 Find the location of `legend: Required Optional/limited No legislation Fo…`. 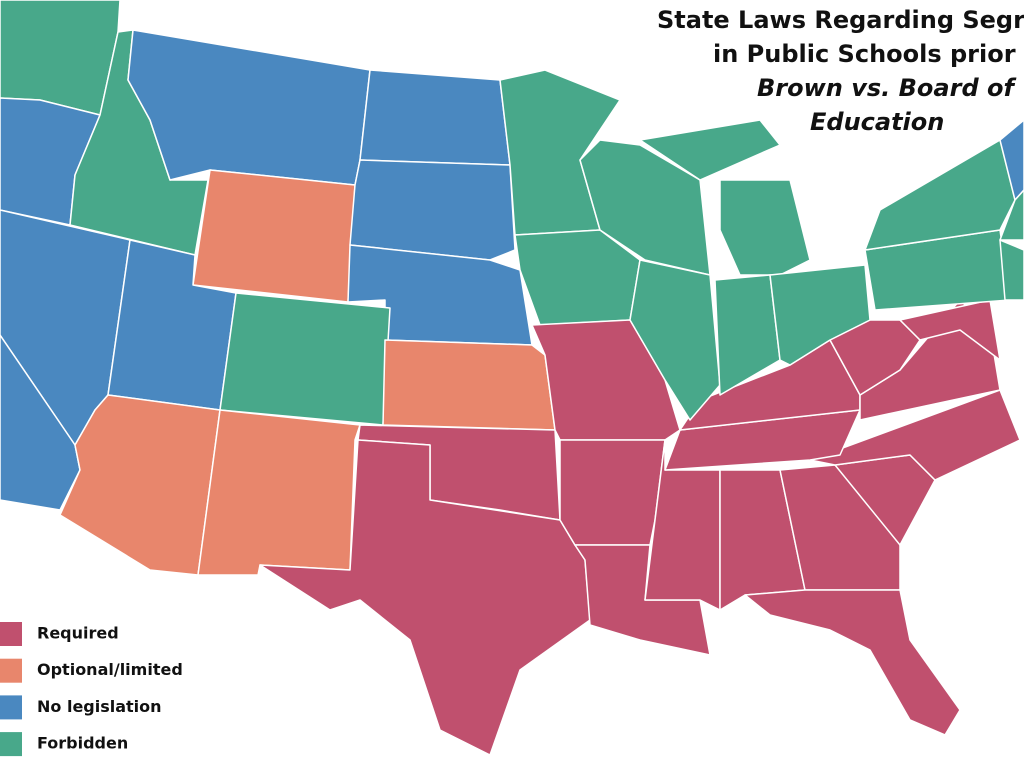

legend: Required Optional/limited No legislation Fo… is located at coordinates (91, 689).